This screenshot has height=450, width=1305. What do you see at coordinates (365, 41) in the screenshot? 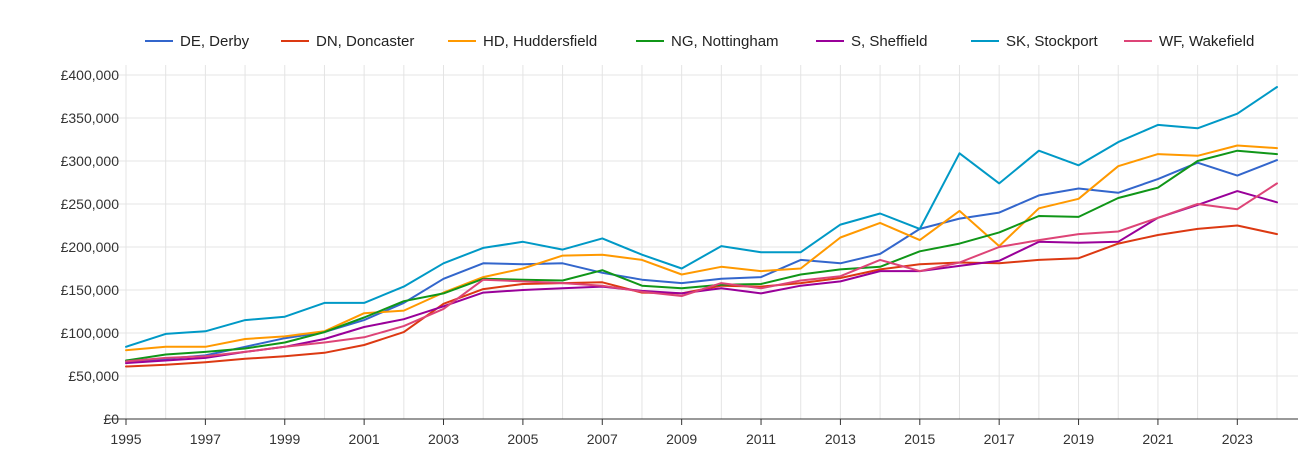
I see `legend-label: DN, Doncaster` at bounding box center [365, 41].